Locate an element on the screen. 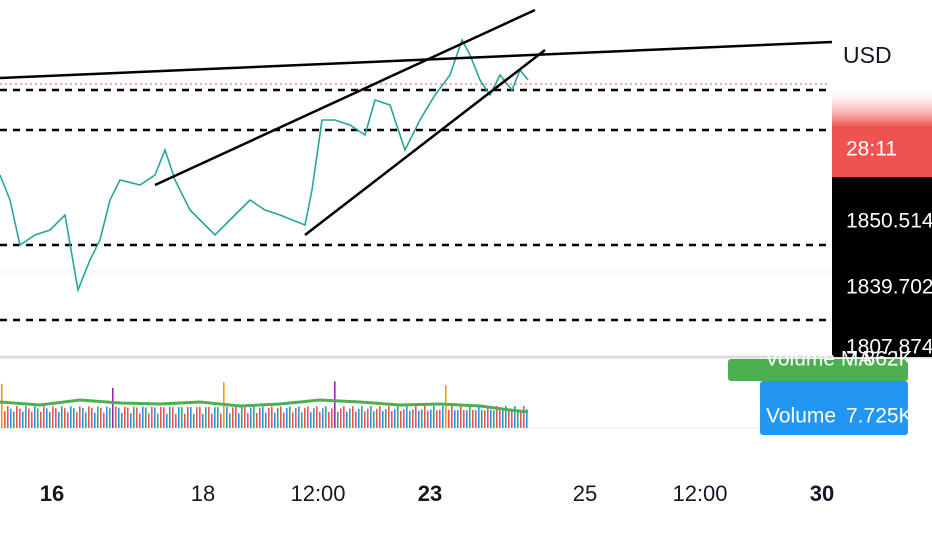  volume-pane is located at coordinates (415, 405).